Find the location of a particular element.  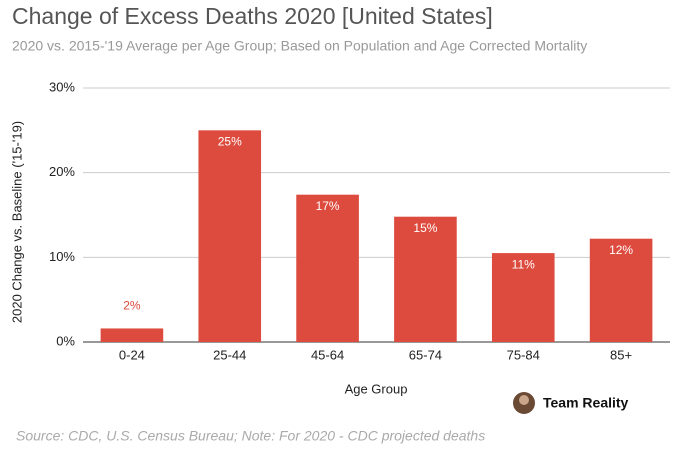

data-label: 25% is located at coordinates (230, 142).